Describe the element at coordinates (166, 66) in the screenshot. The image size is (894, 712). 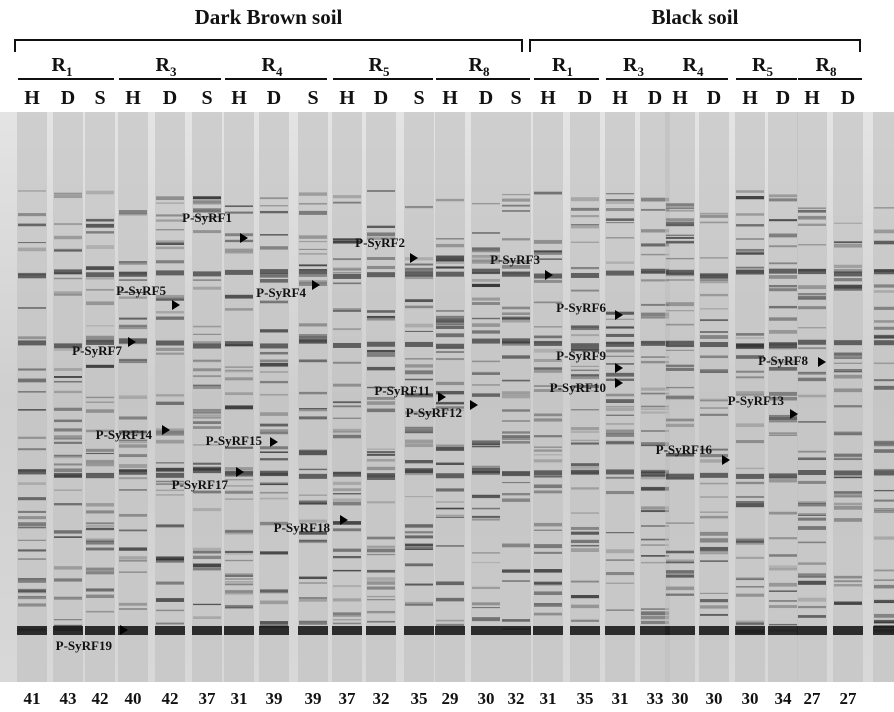
I see `replicate-label: R3` at that location.